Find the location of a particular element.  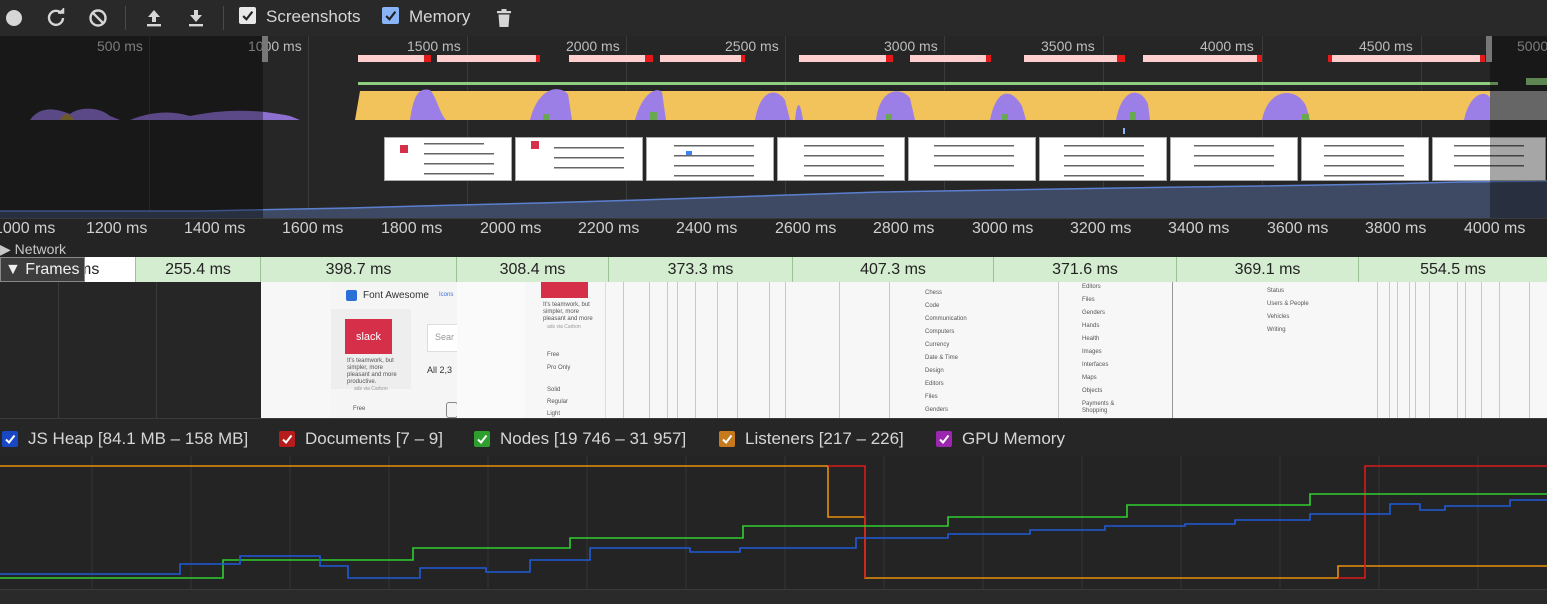

overview-tick-label: 3000 ms is located at coordinates (911, 46).